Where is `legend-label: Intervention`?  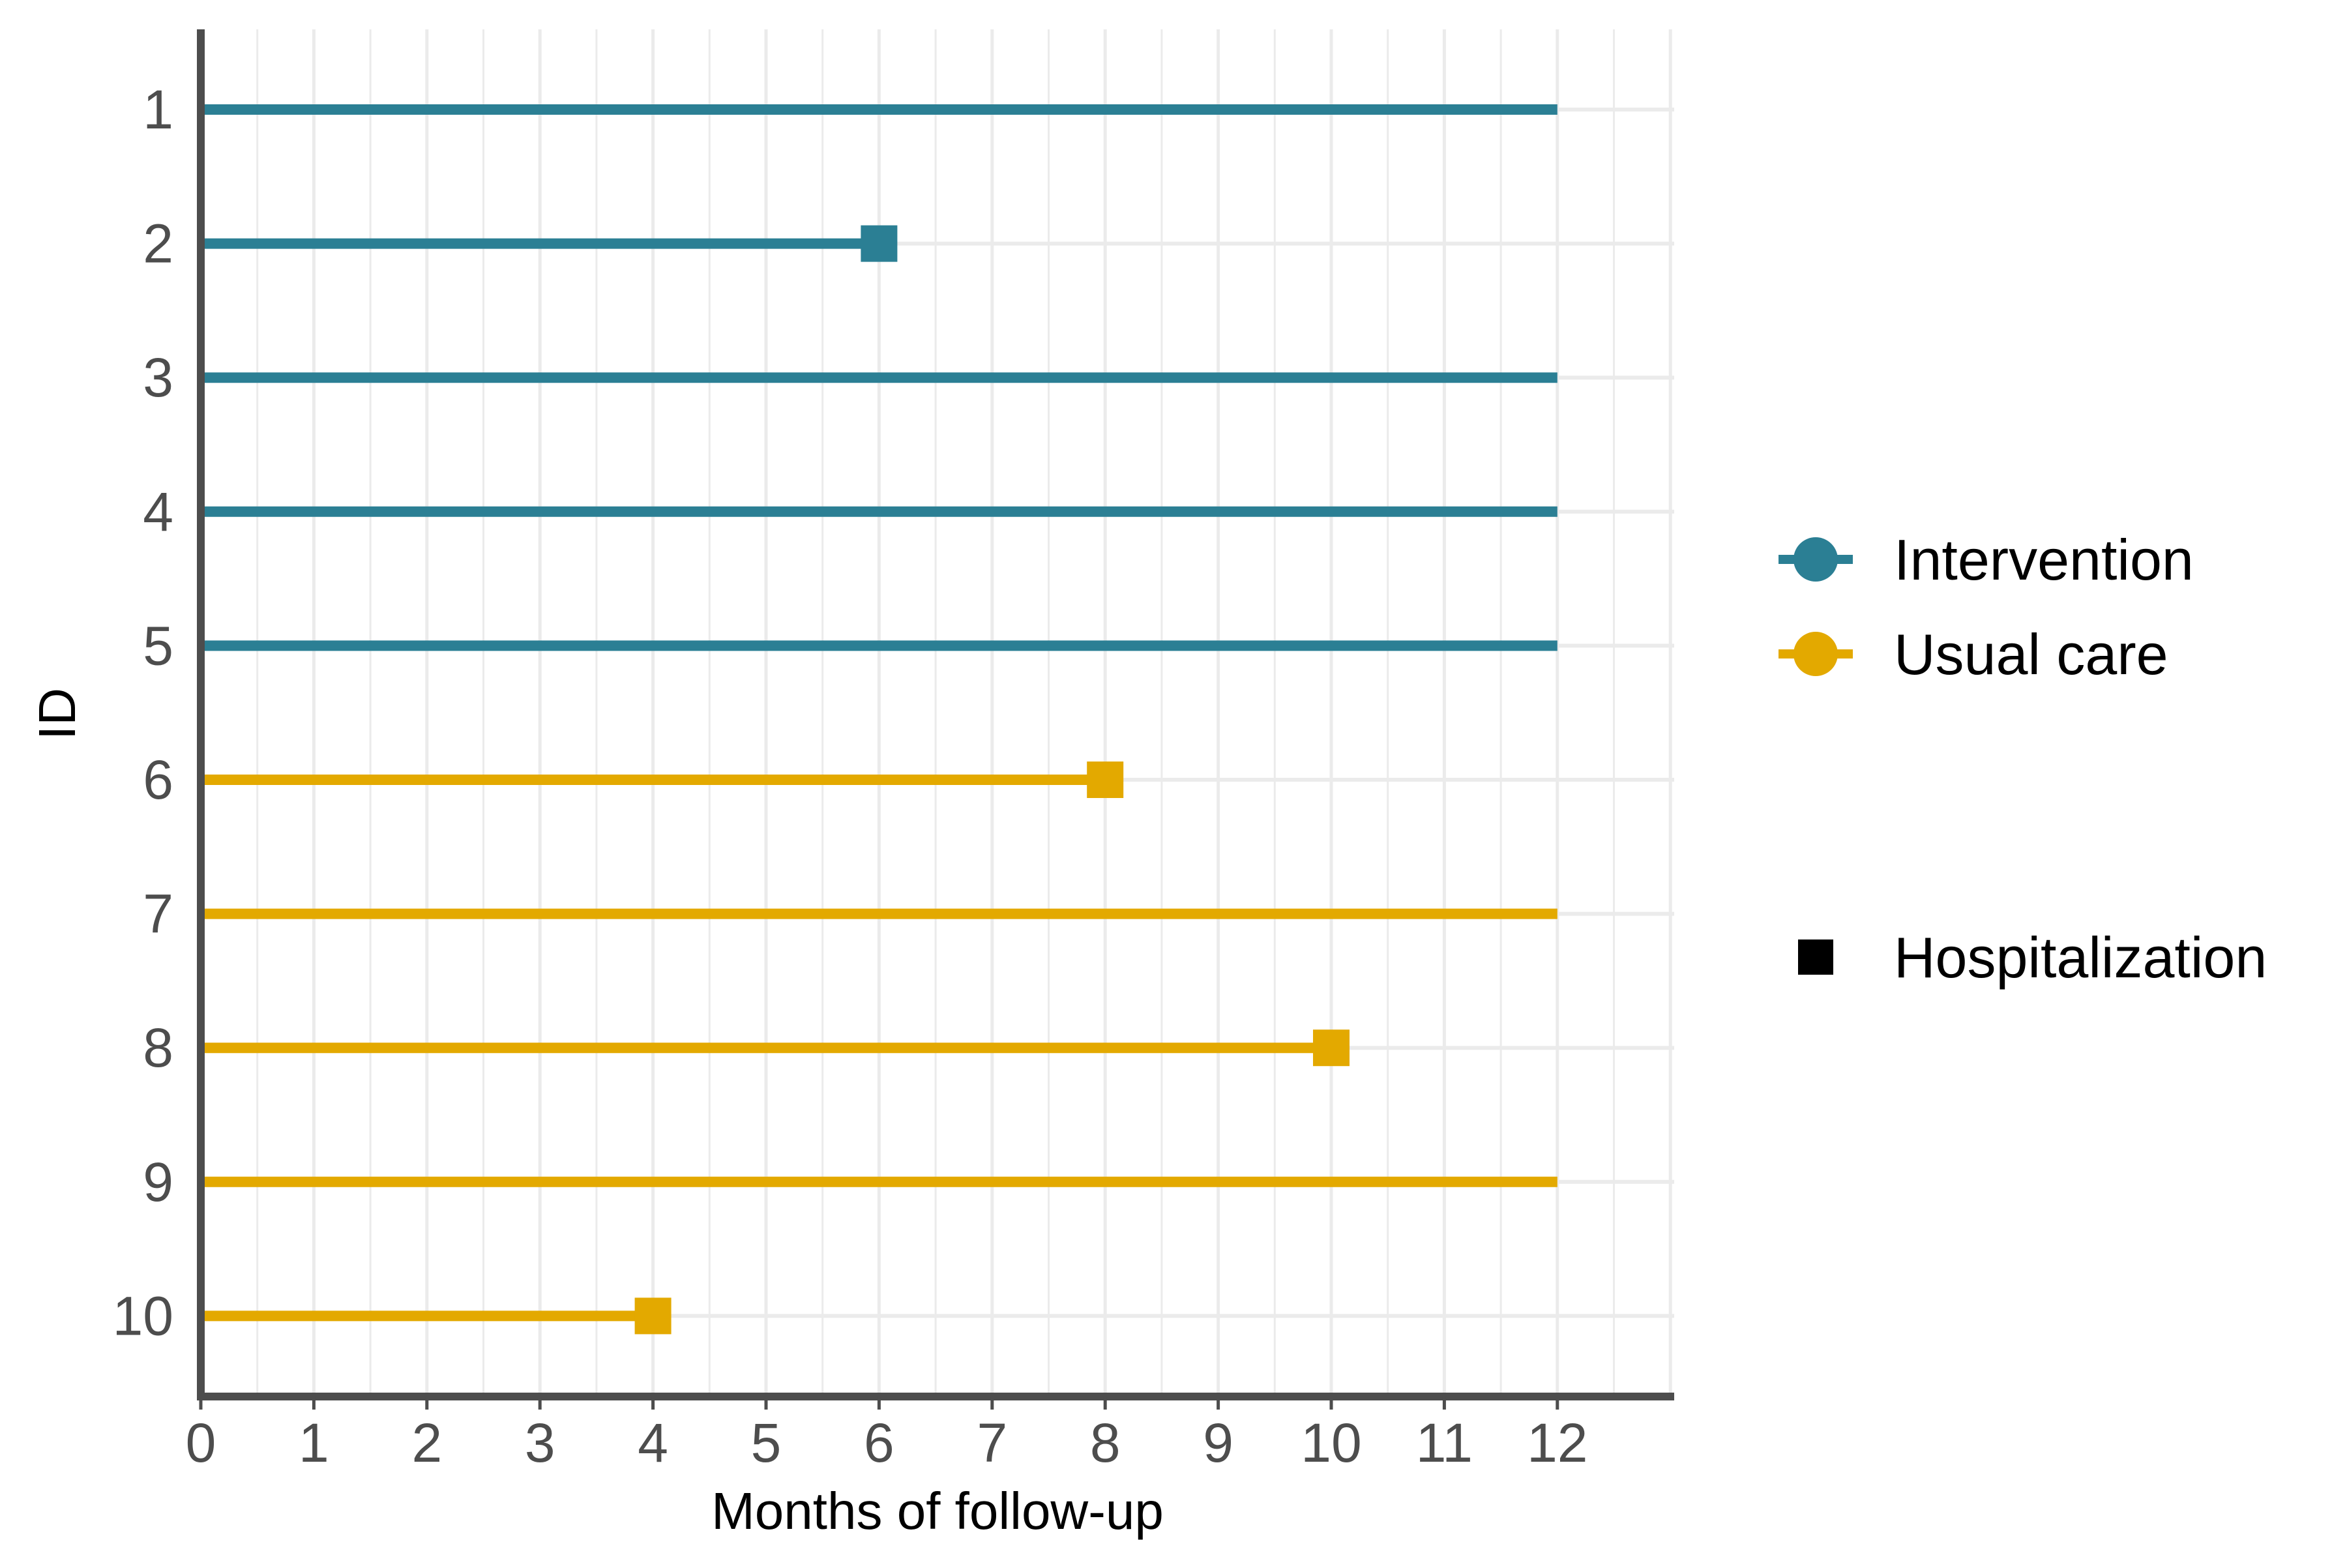
legend-label: Intervention is located at coordinates (2044, 559).